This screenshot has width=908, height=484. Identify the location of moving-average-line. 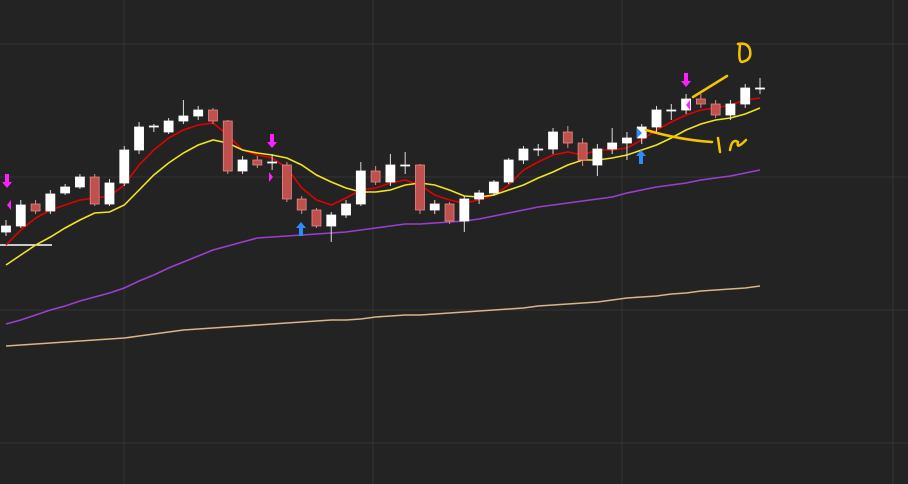
(383, 316).